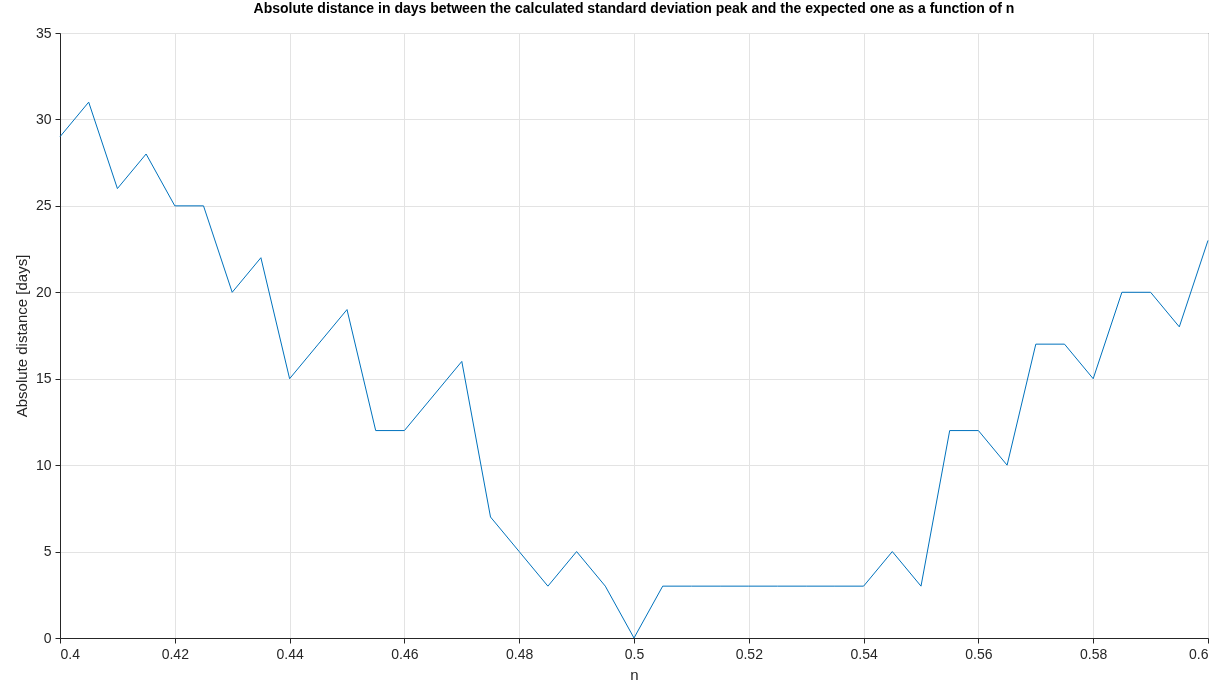  What do you see at coordinates (634, 653) in the screenshot?
I see `x-tick-label: 0.5` at bounding box center [634, 653].